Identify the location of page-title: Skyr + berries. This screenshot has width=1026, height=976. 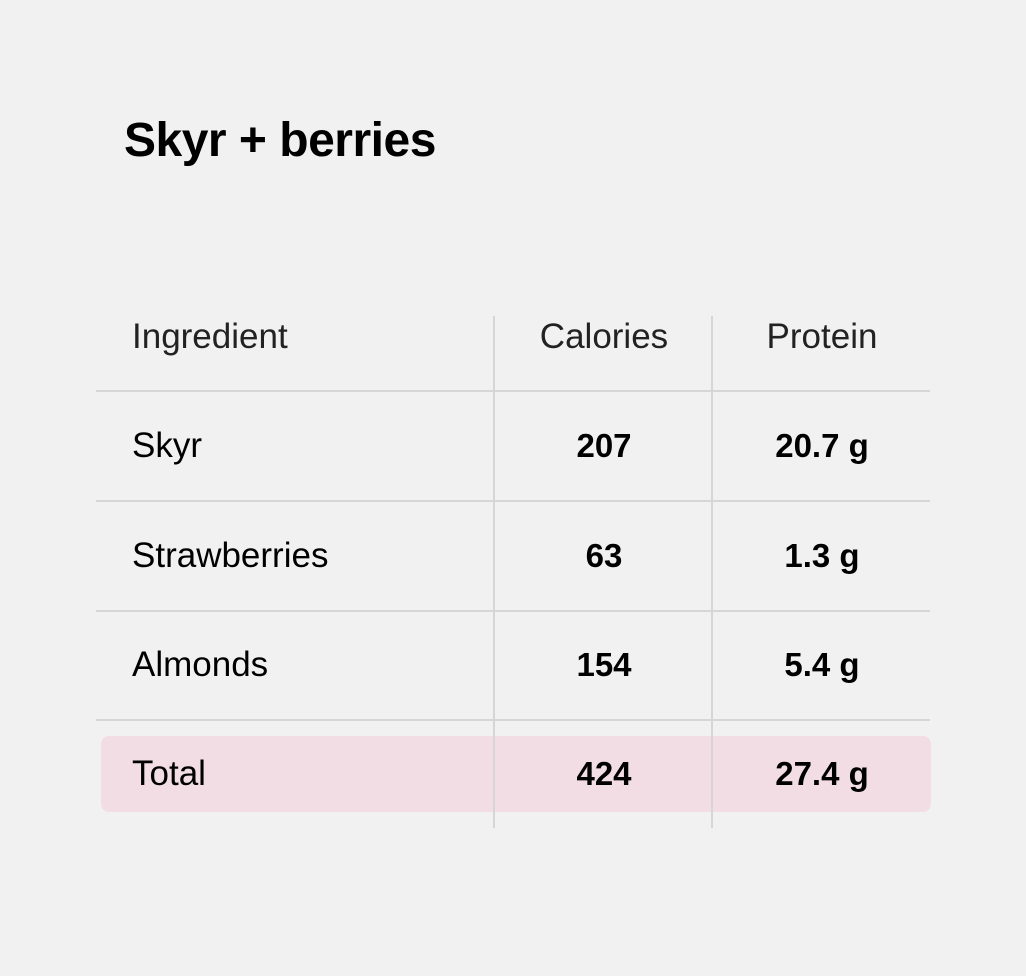
(280, 140).